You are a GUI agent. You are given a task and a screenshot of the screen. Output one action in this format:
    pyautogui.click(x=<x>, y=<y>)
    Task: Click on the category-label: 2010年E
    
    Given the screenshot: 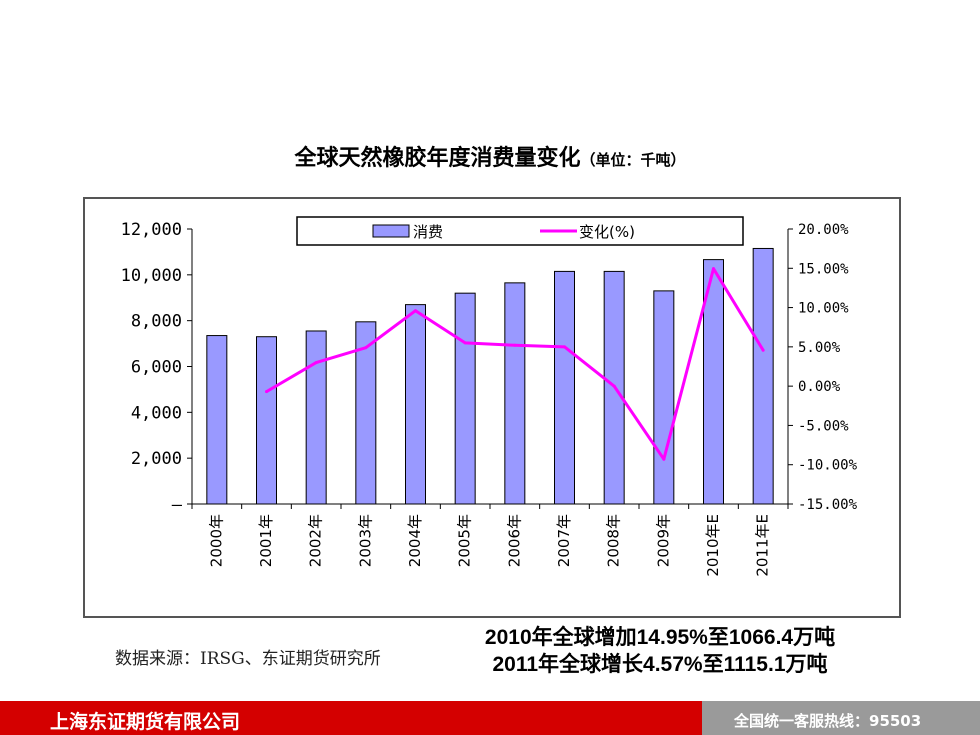 What is the action you would take?
    pyautogui.click(x=713, y=545)
    